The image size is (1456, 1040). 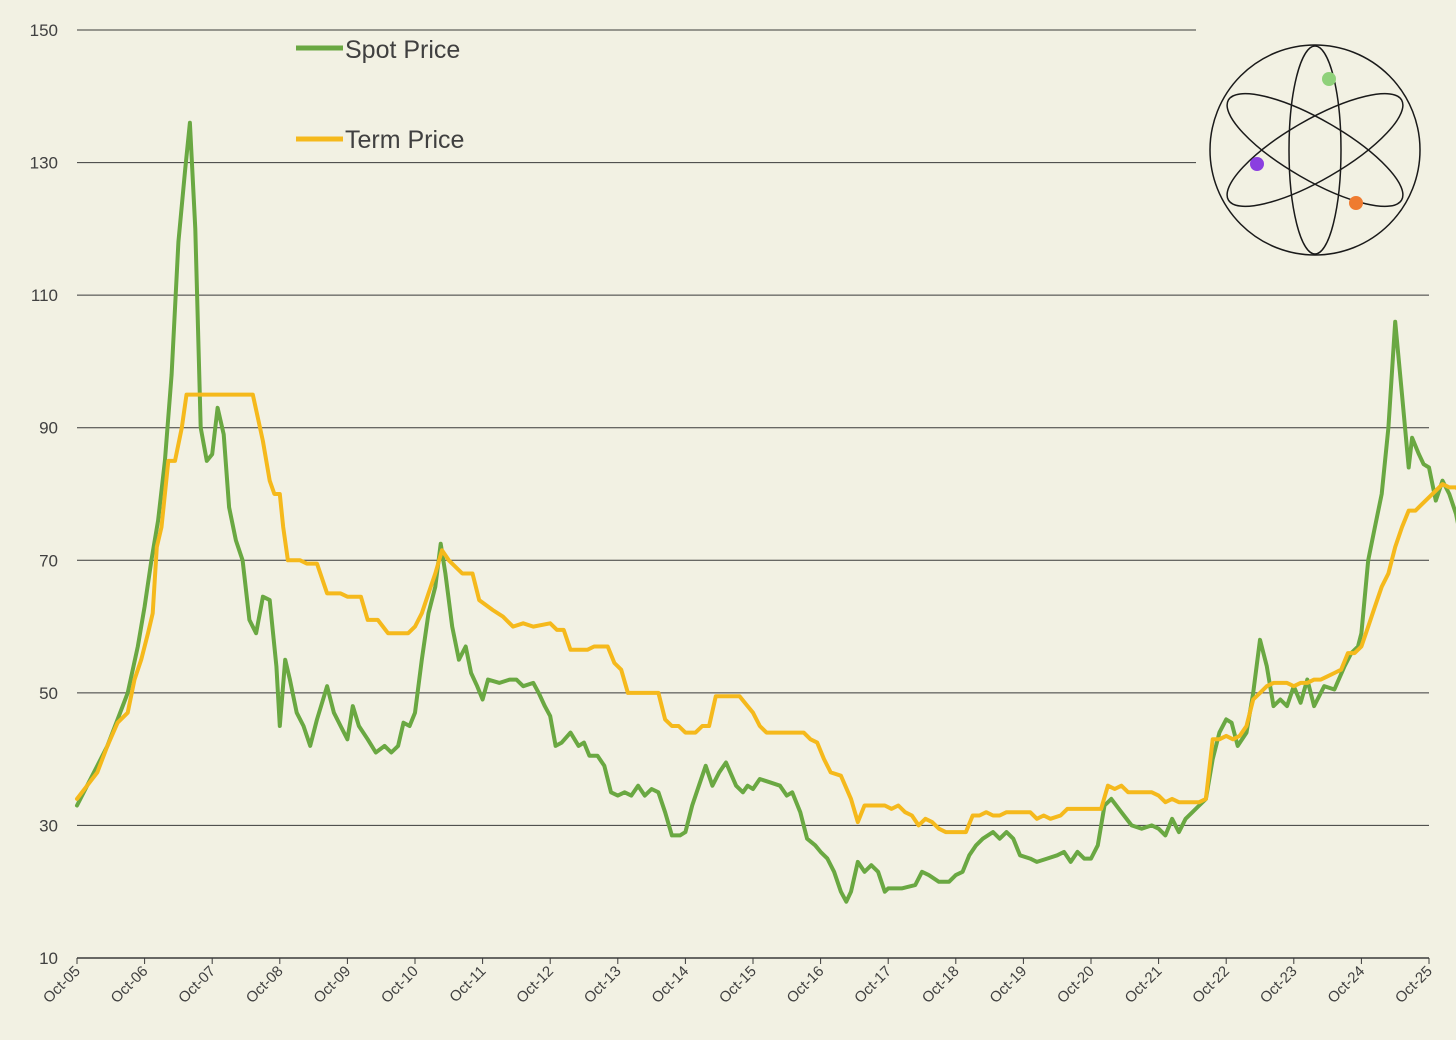 I want to click on y-tick-label: 50, so click(x=48, y=693).